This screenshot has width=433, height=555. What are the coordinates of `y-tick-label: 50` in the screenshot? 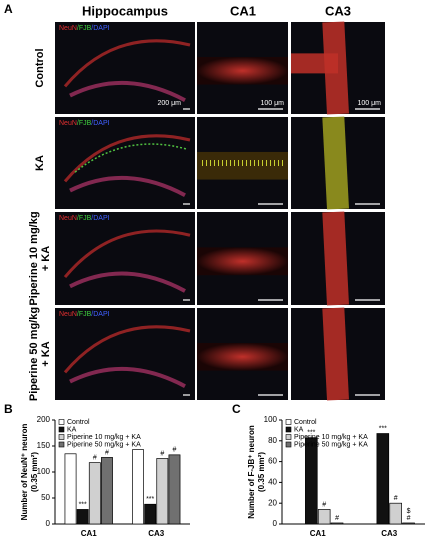 It's located at (45, 497).